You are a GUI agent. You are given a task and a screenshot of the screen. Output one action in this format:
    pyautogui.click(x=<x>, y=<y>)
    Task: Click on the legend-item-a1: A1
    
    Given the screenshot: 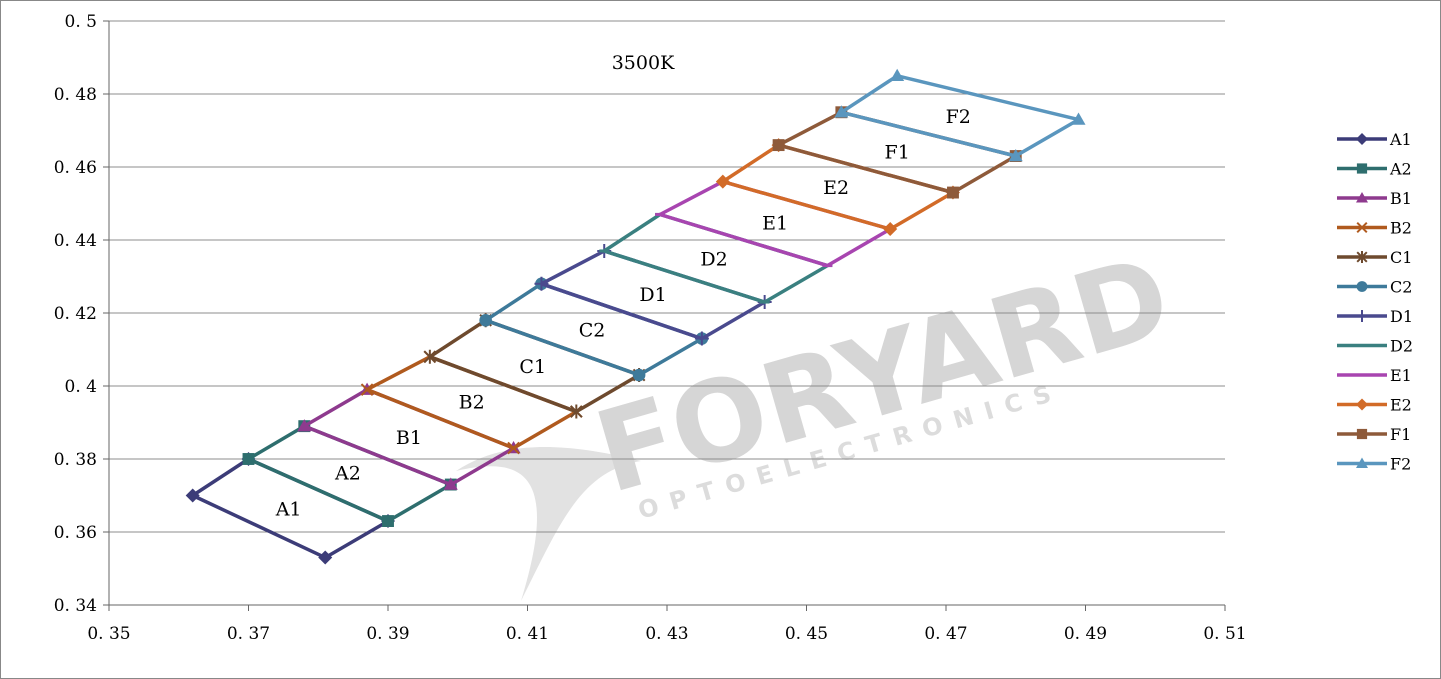 What is the action you would take?
    pyautogui.click(x=1374, y=139)
    